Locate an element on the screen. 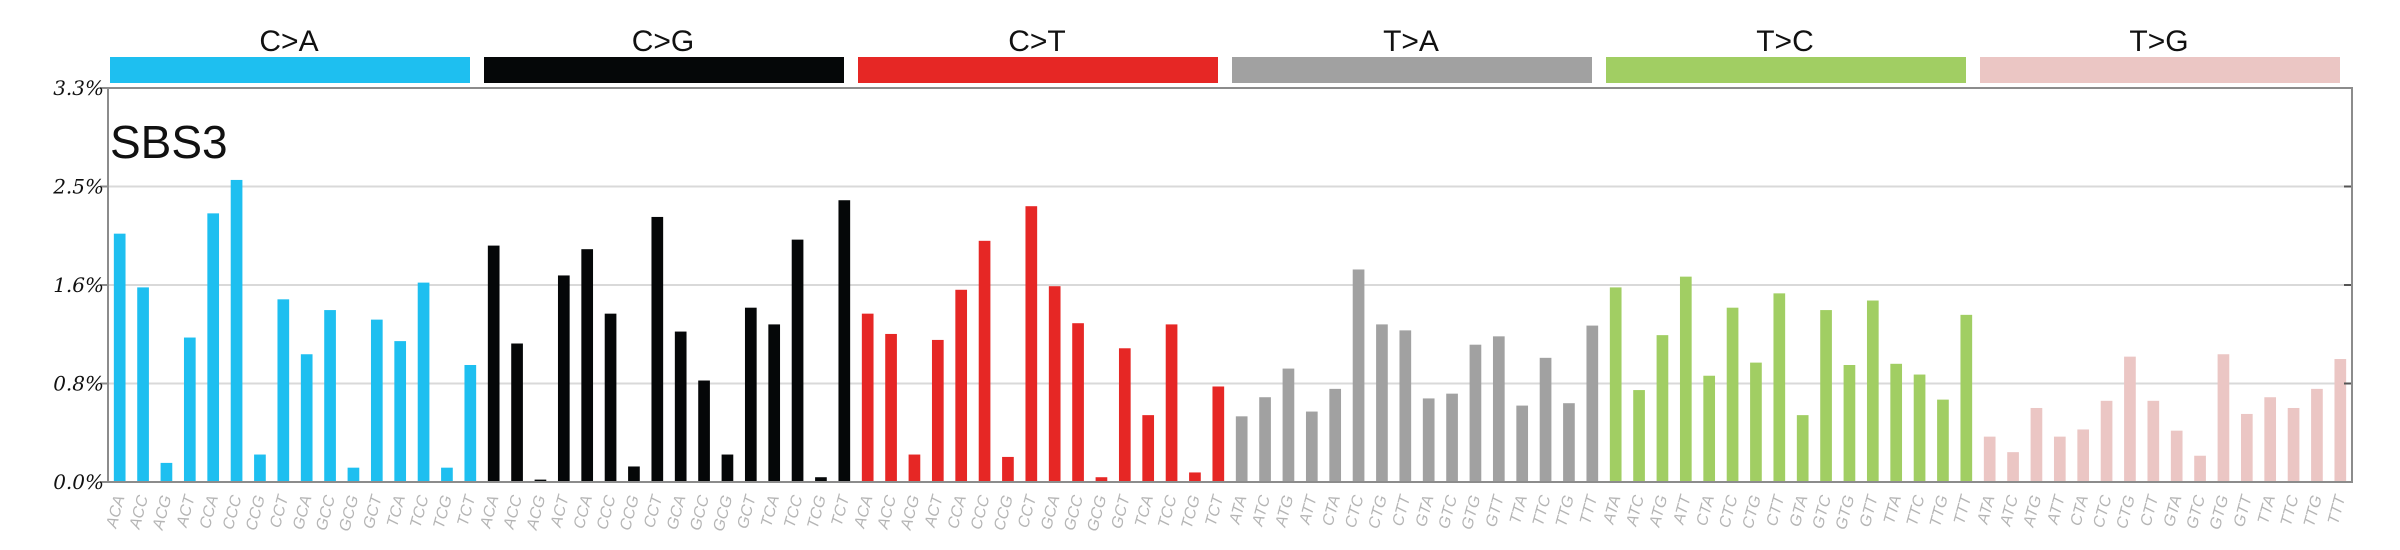  y-tick-label: 0.8% is located at coordinates (78, 384).